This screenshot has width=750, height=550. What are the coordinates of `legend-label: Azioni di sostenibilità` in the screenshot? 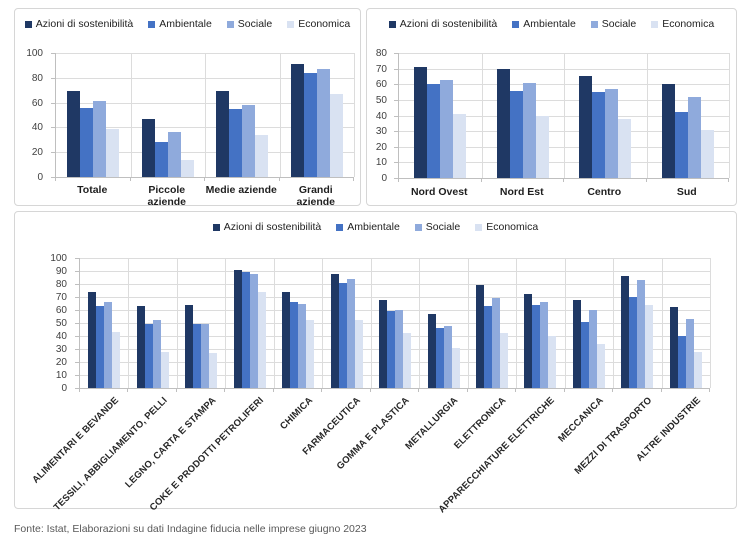 It's located at (84, 24).